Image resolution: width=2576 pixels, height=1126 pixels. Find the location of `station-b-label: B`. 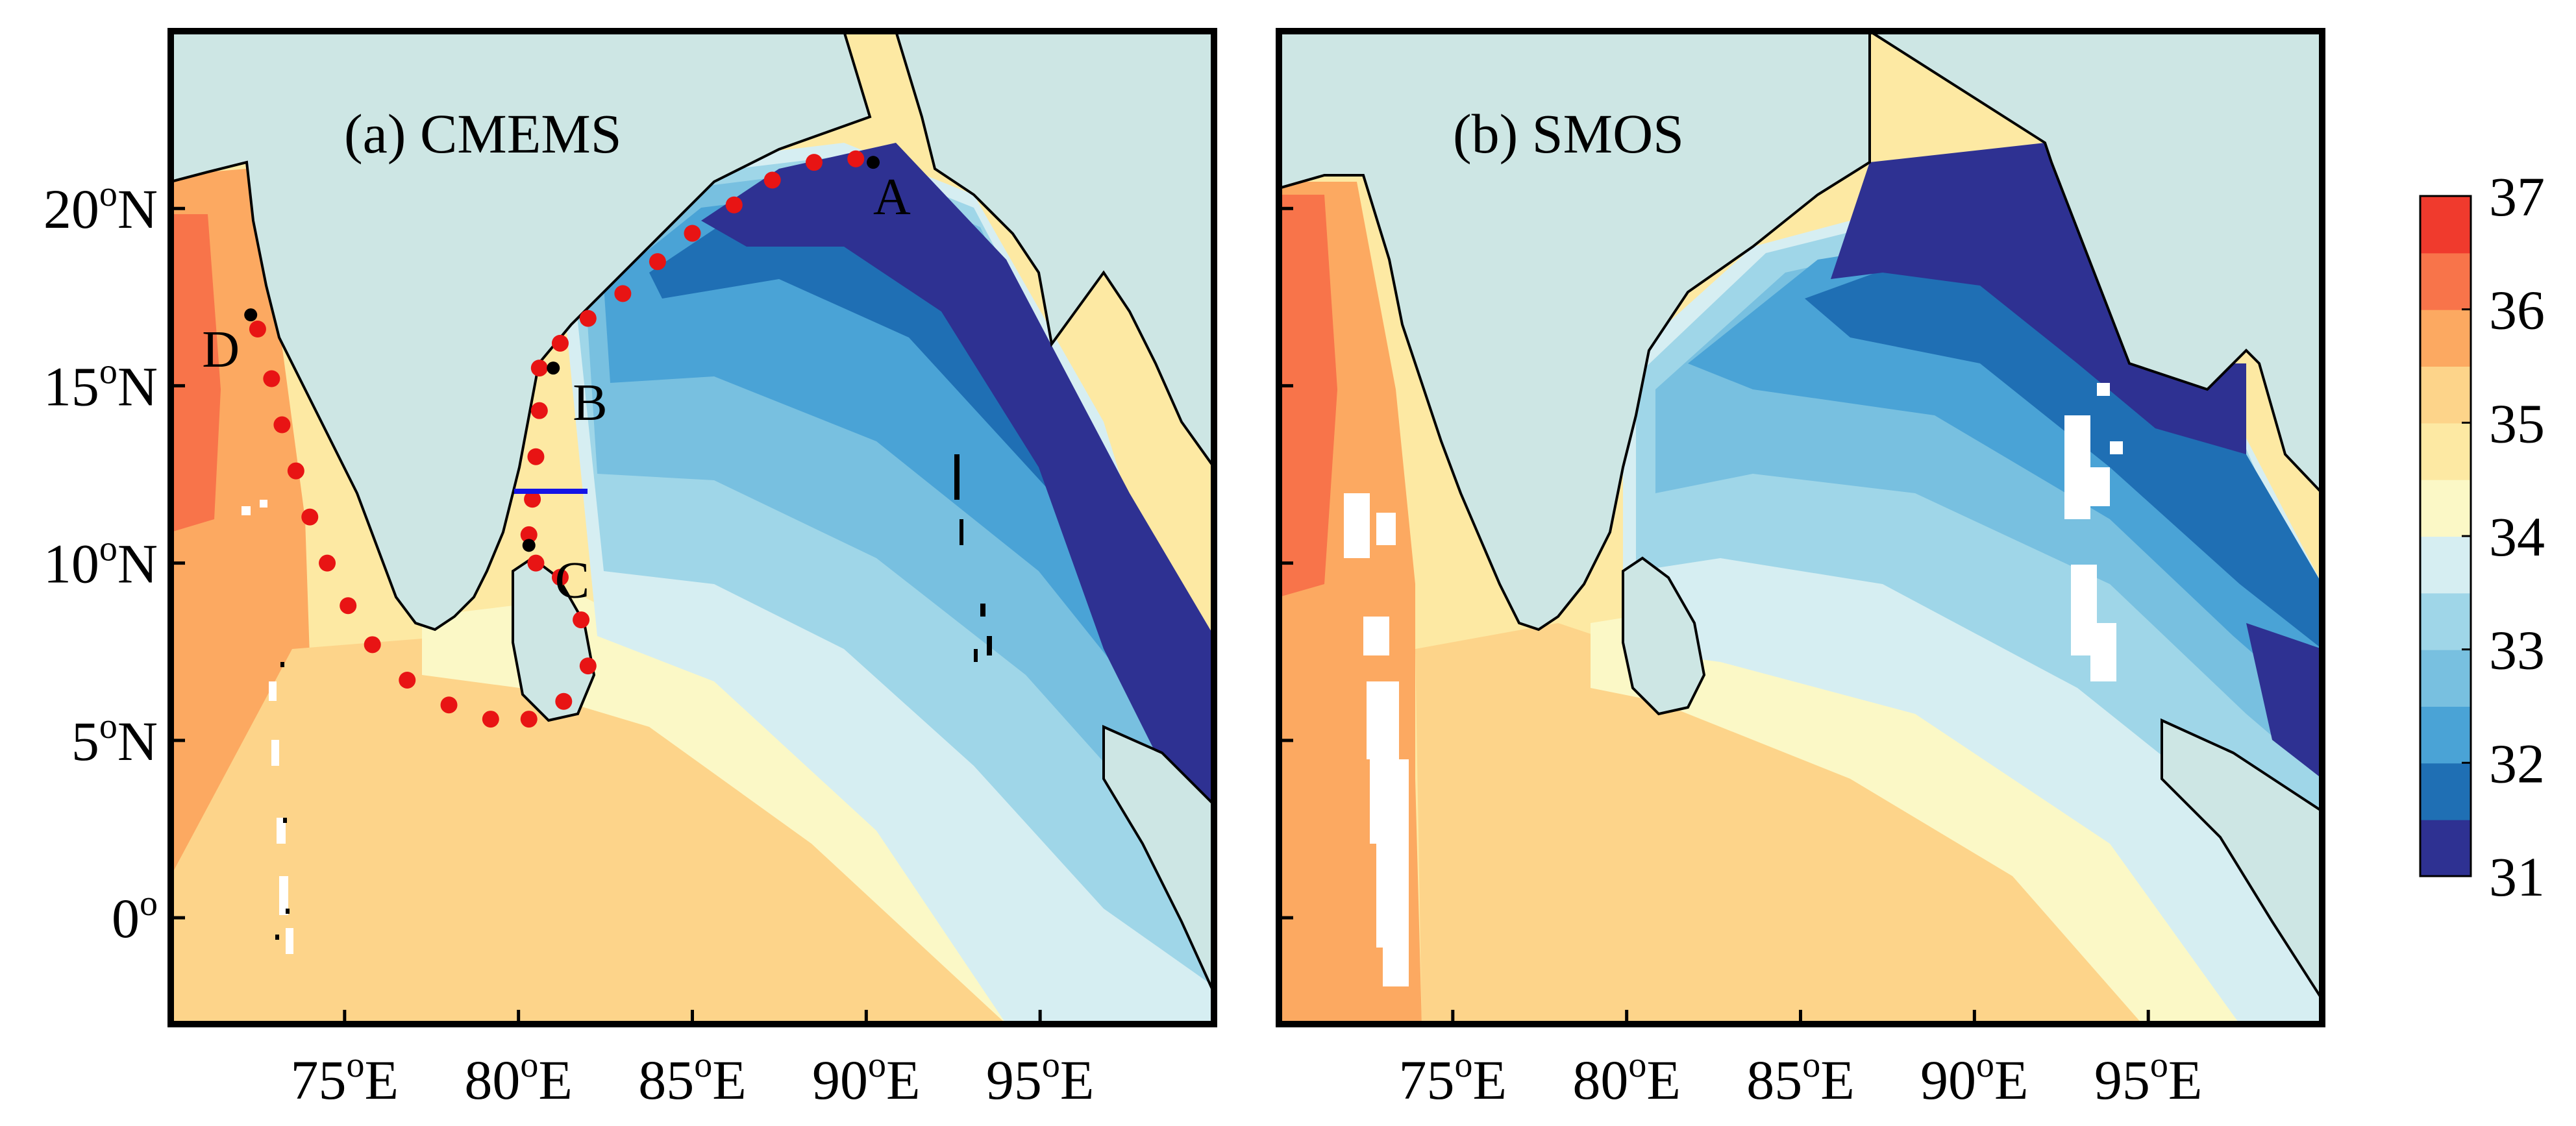

station-b-label: B is located at coordinates (590, 403).